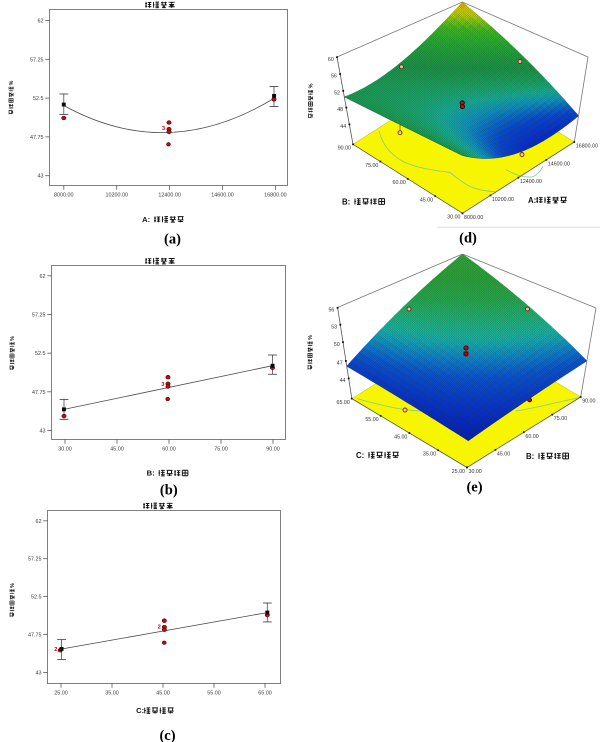 This screenshot has width=600, height=742. What do you see at coordinates (172, 240) in the screenshot?
I see `svg-text: (a)` at bounding box center [172, 240].